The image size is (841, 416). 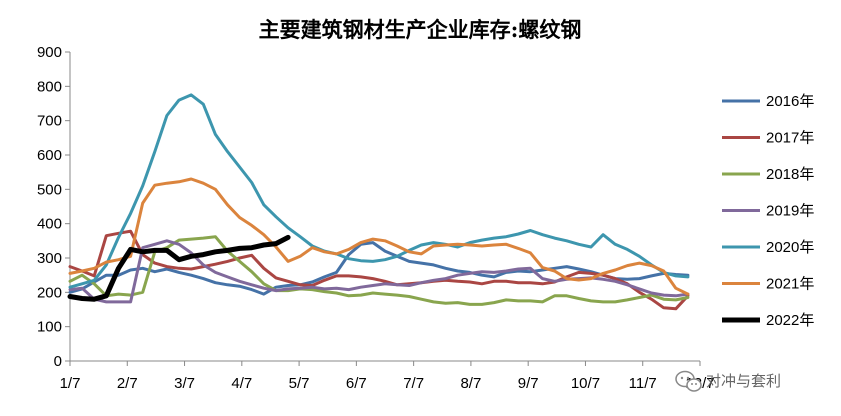 I want to click on watermark: 对冲与套利, so click(x=728, y=381).